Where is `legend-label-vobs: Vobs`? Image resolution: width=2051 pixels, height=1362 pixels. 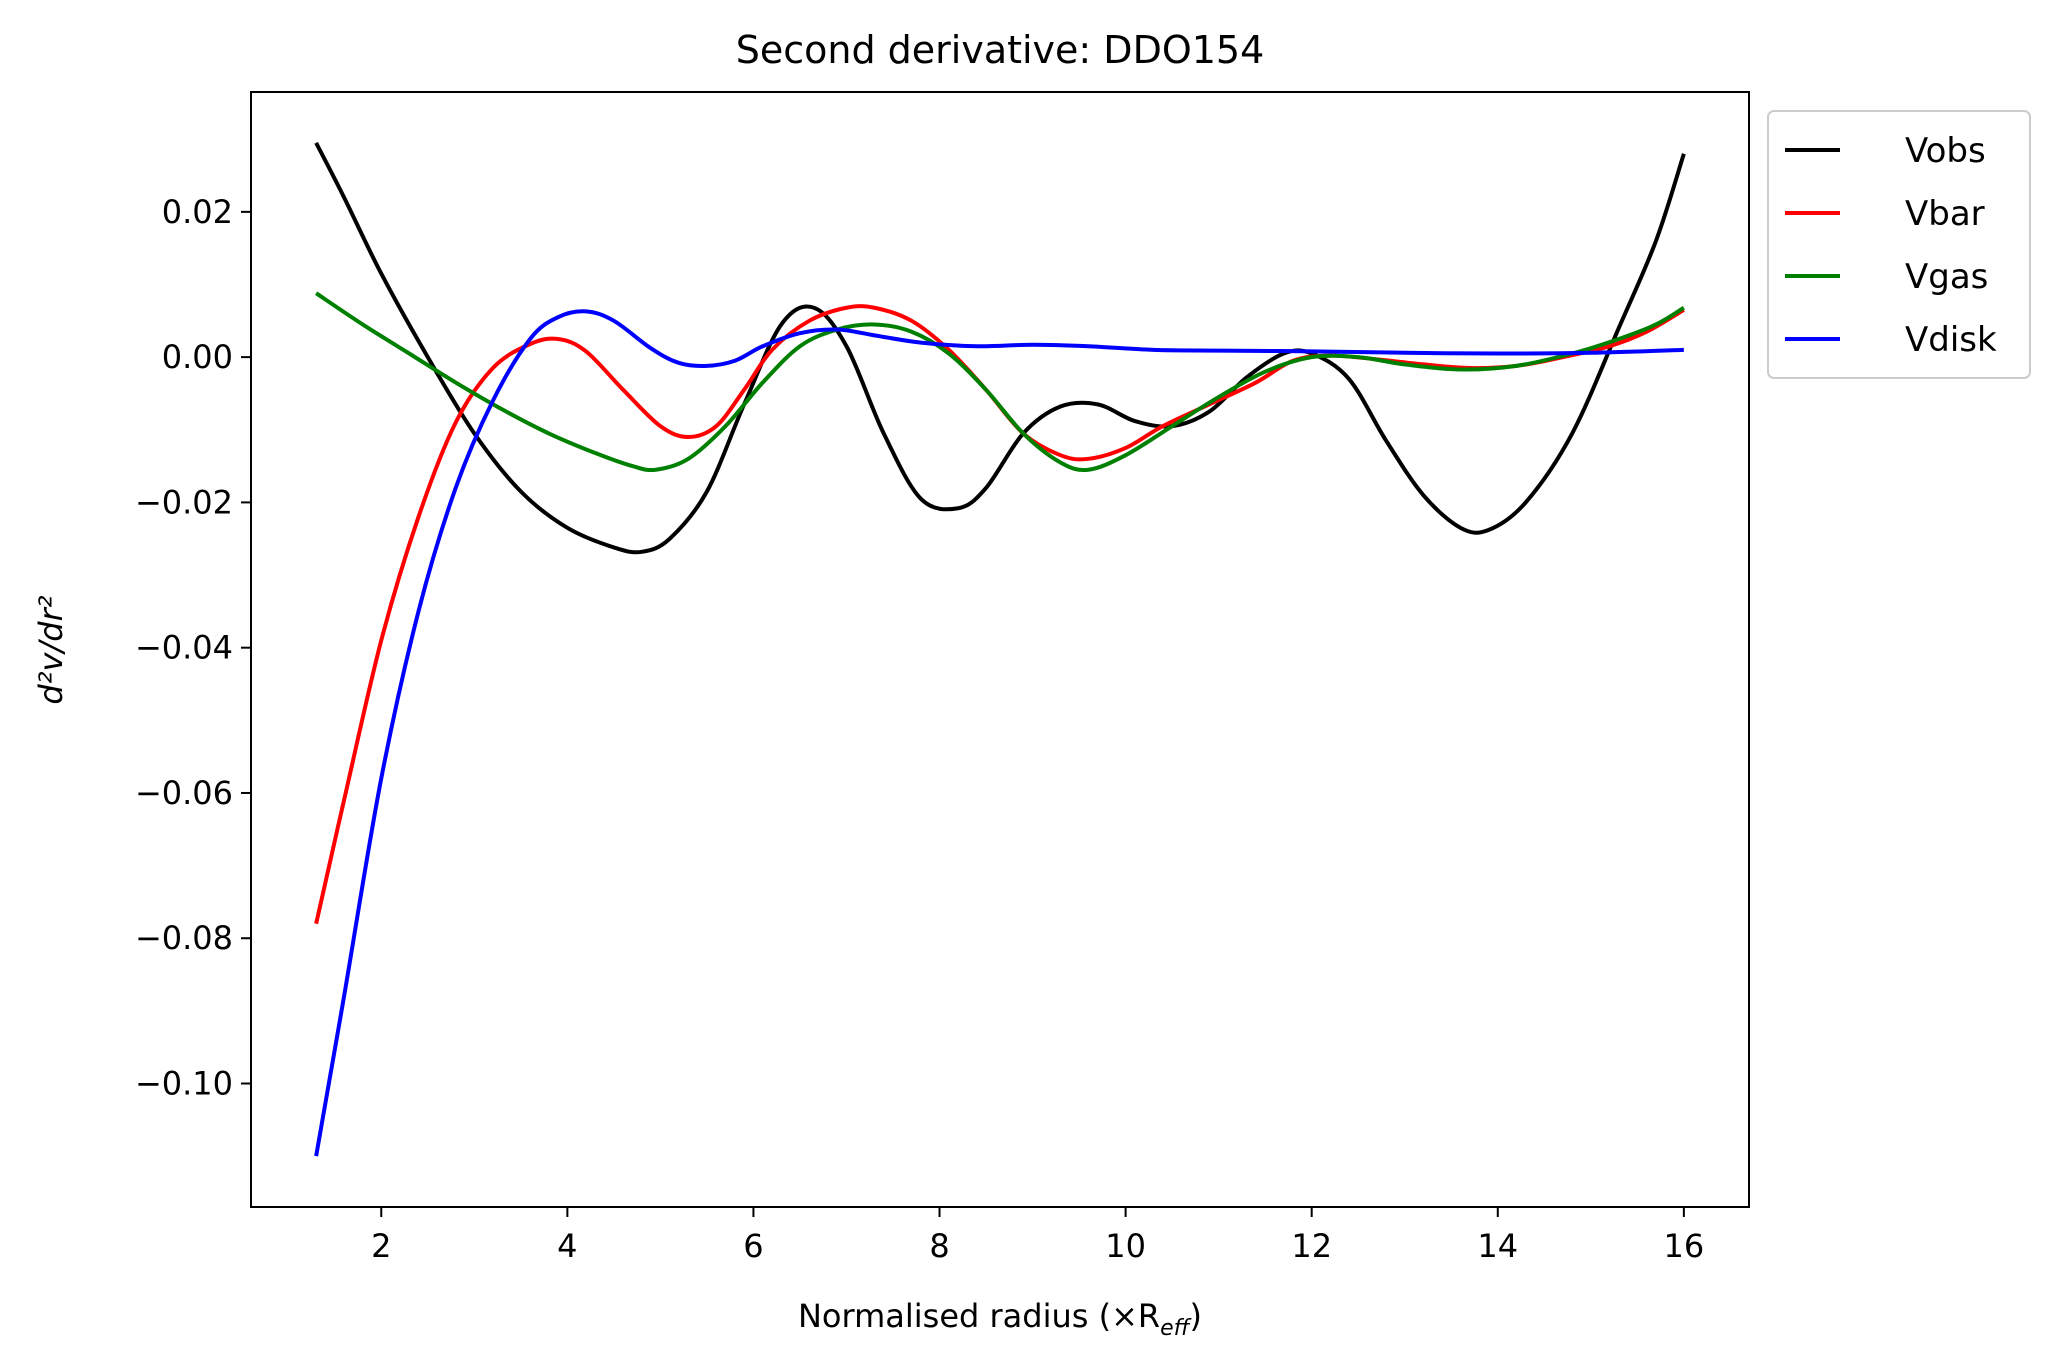
legend-label-vobs: Vobs is located at coordinates (1945, 151).